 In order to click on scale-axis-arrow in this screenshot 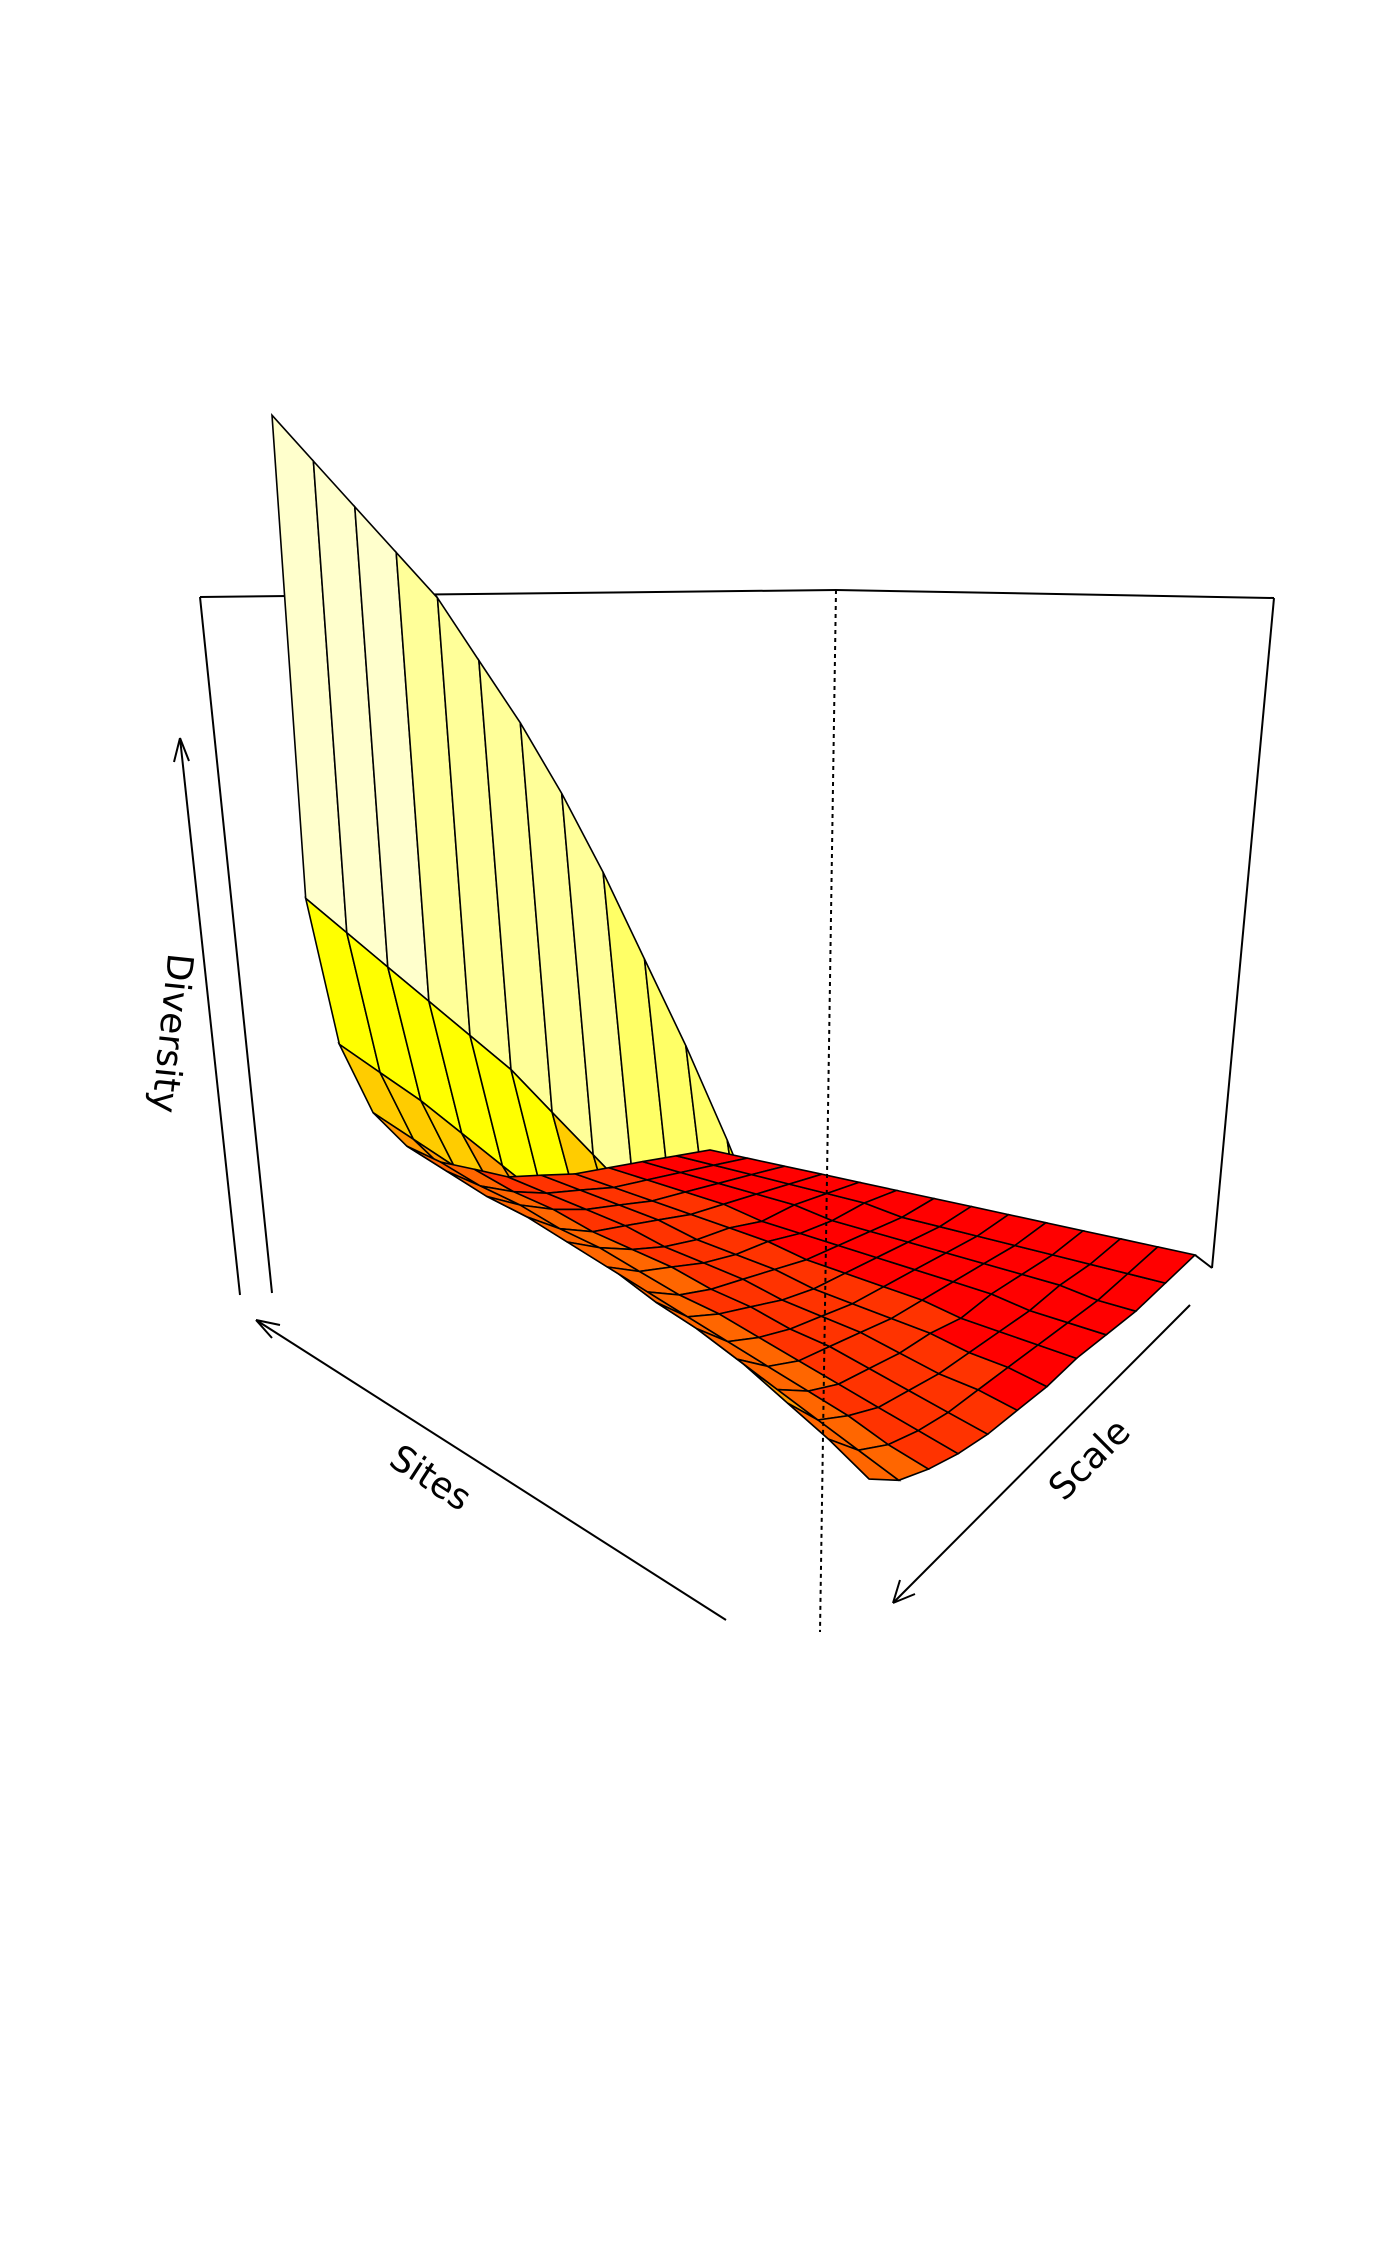, I will do `click(1041, 1454)`.